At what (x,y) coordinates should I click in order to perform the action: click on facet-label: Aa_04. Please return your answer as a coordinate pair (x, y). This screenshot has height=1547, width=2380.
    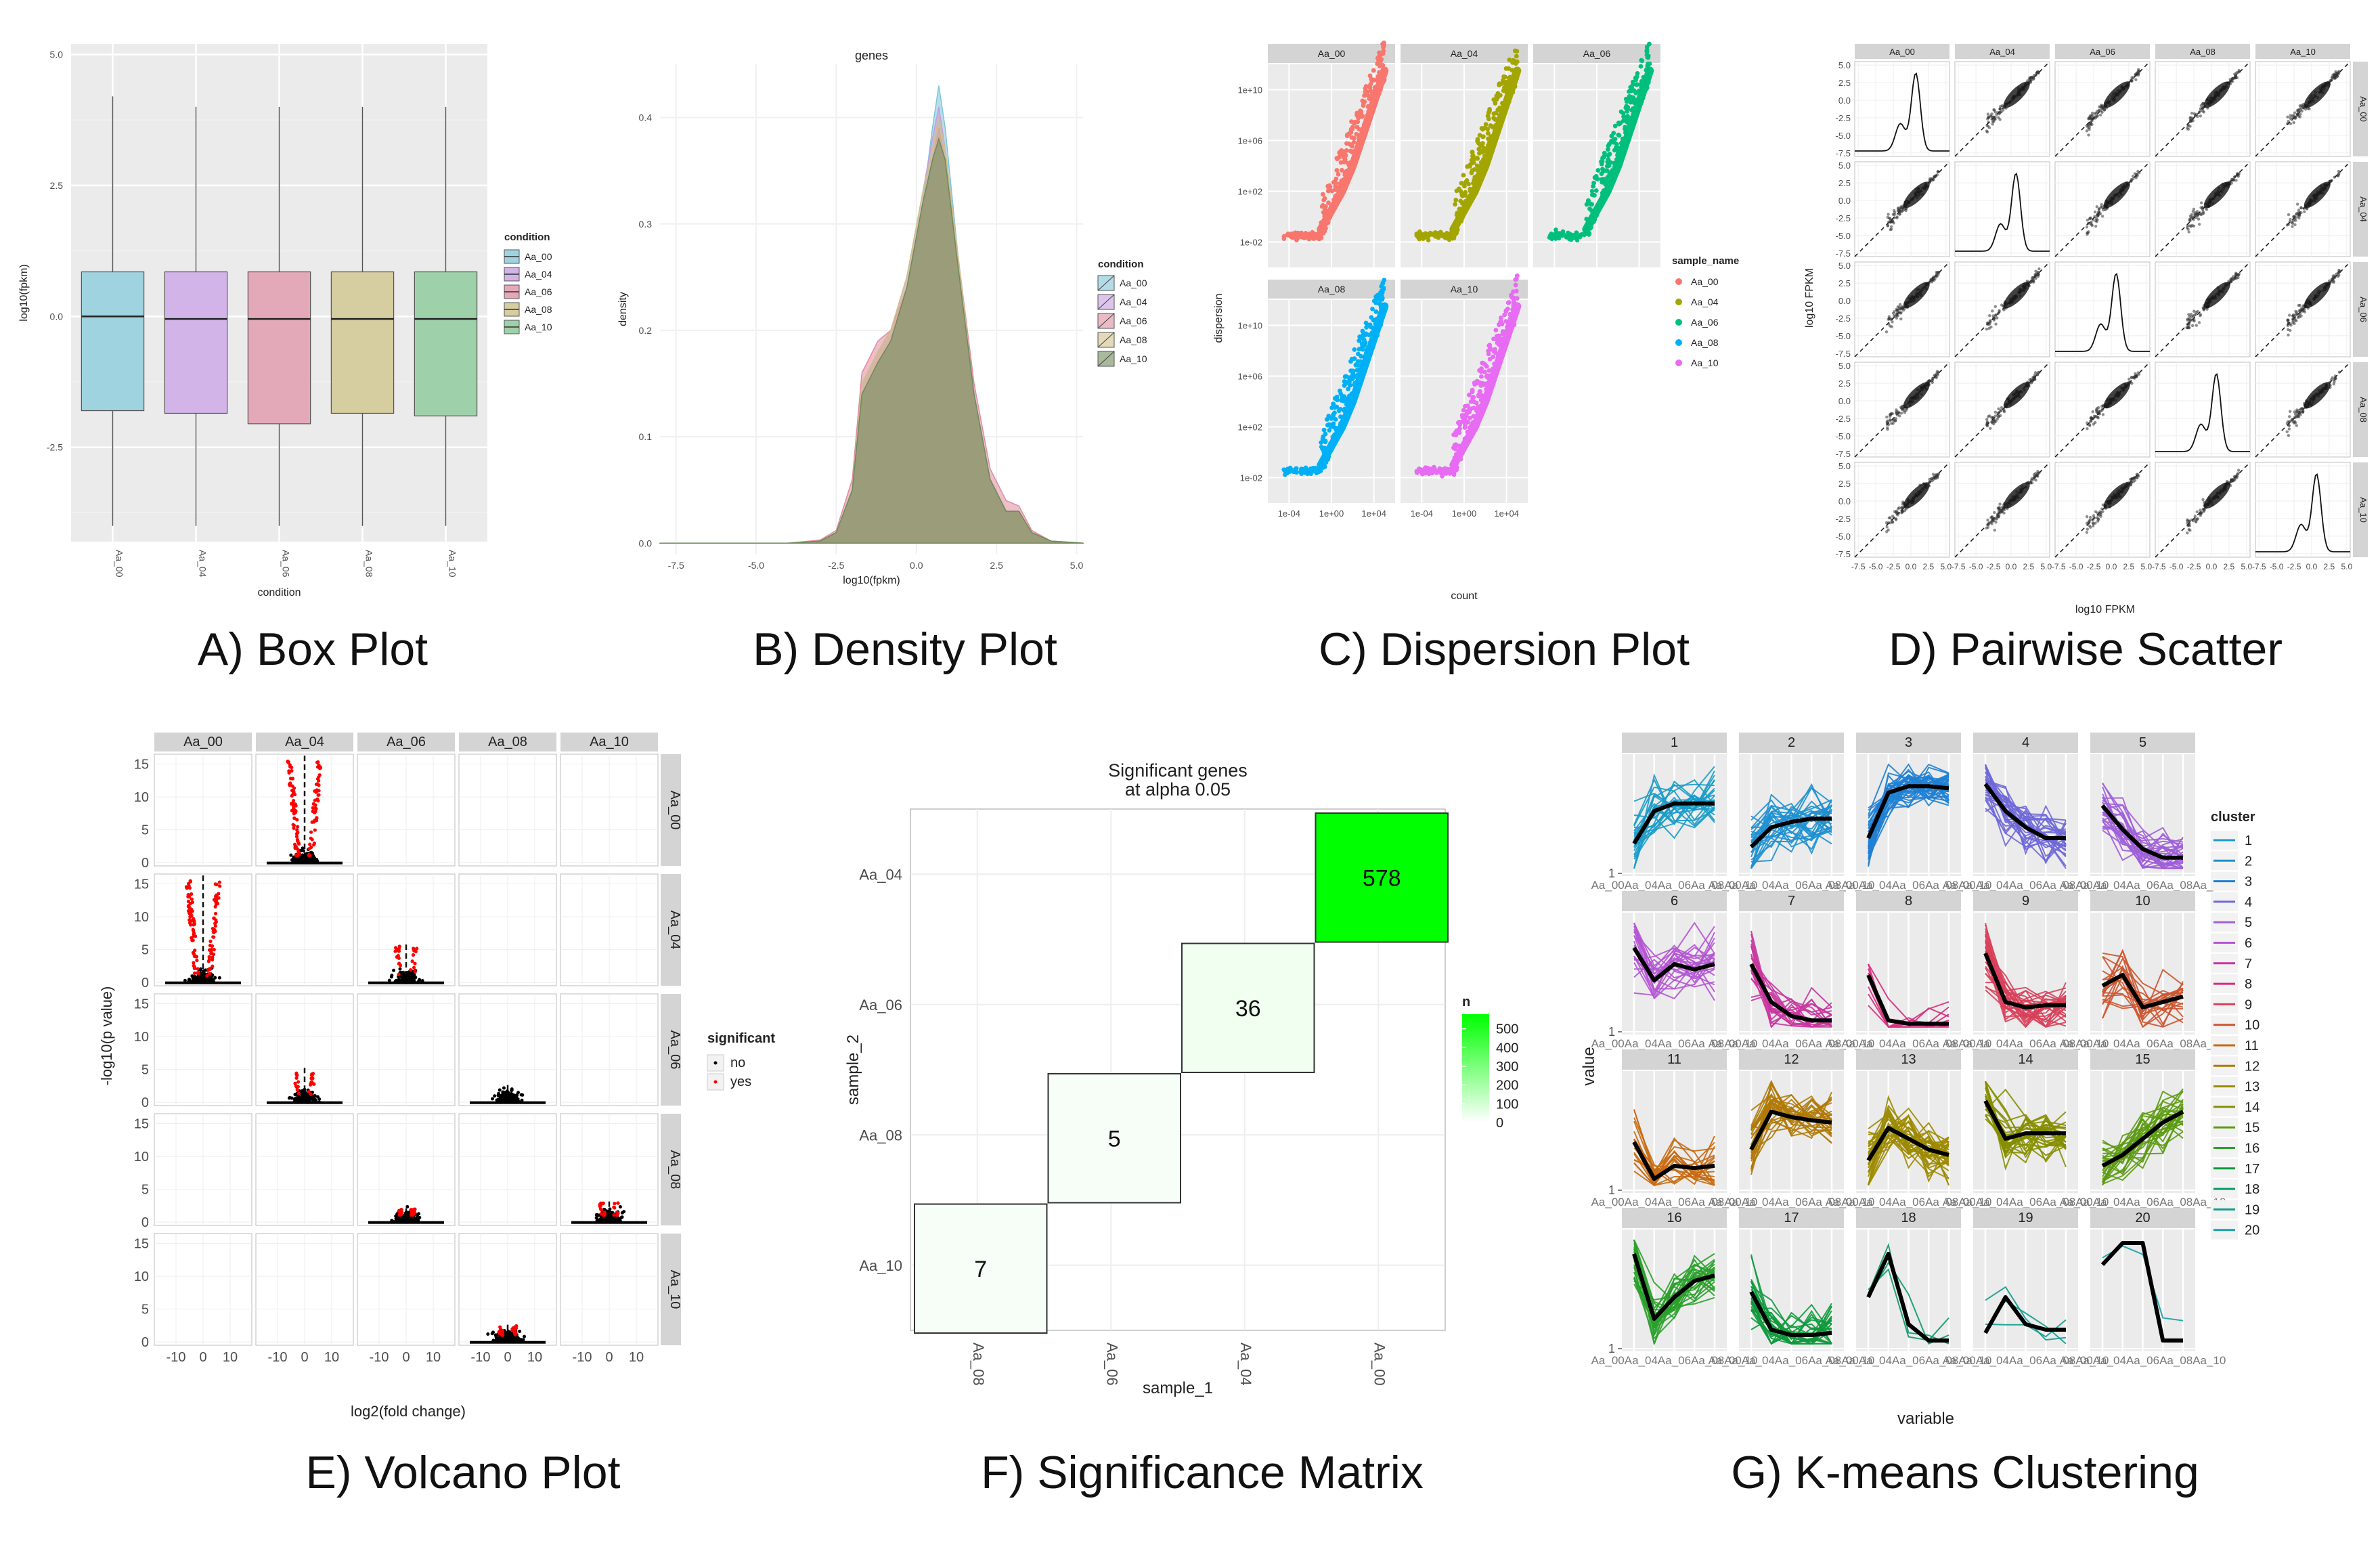
    Looking at the image, I should click on (304, 742).